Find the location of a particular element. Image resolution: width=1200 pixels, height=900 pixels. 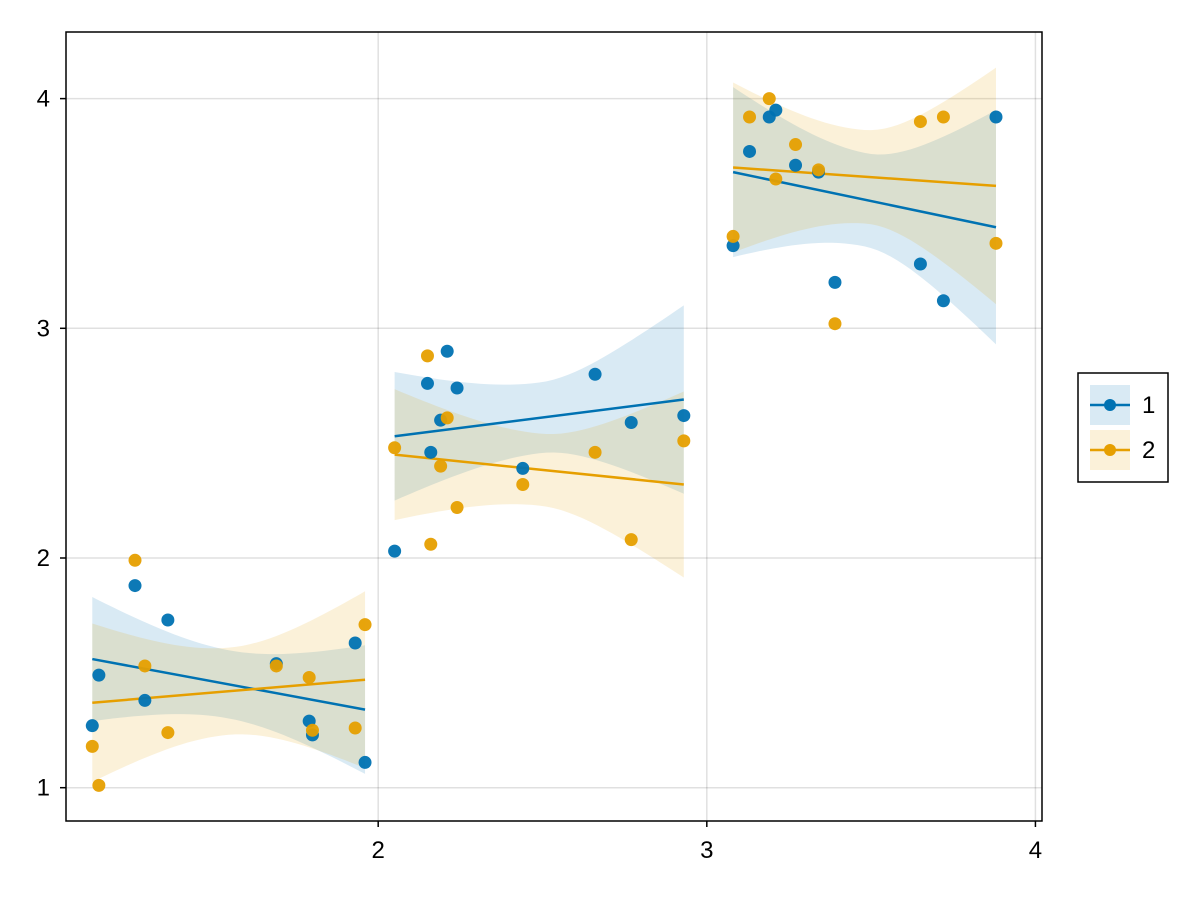

legend-frame is located at coordinates (1123, 427).